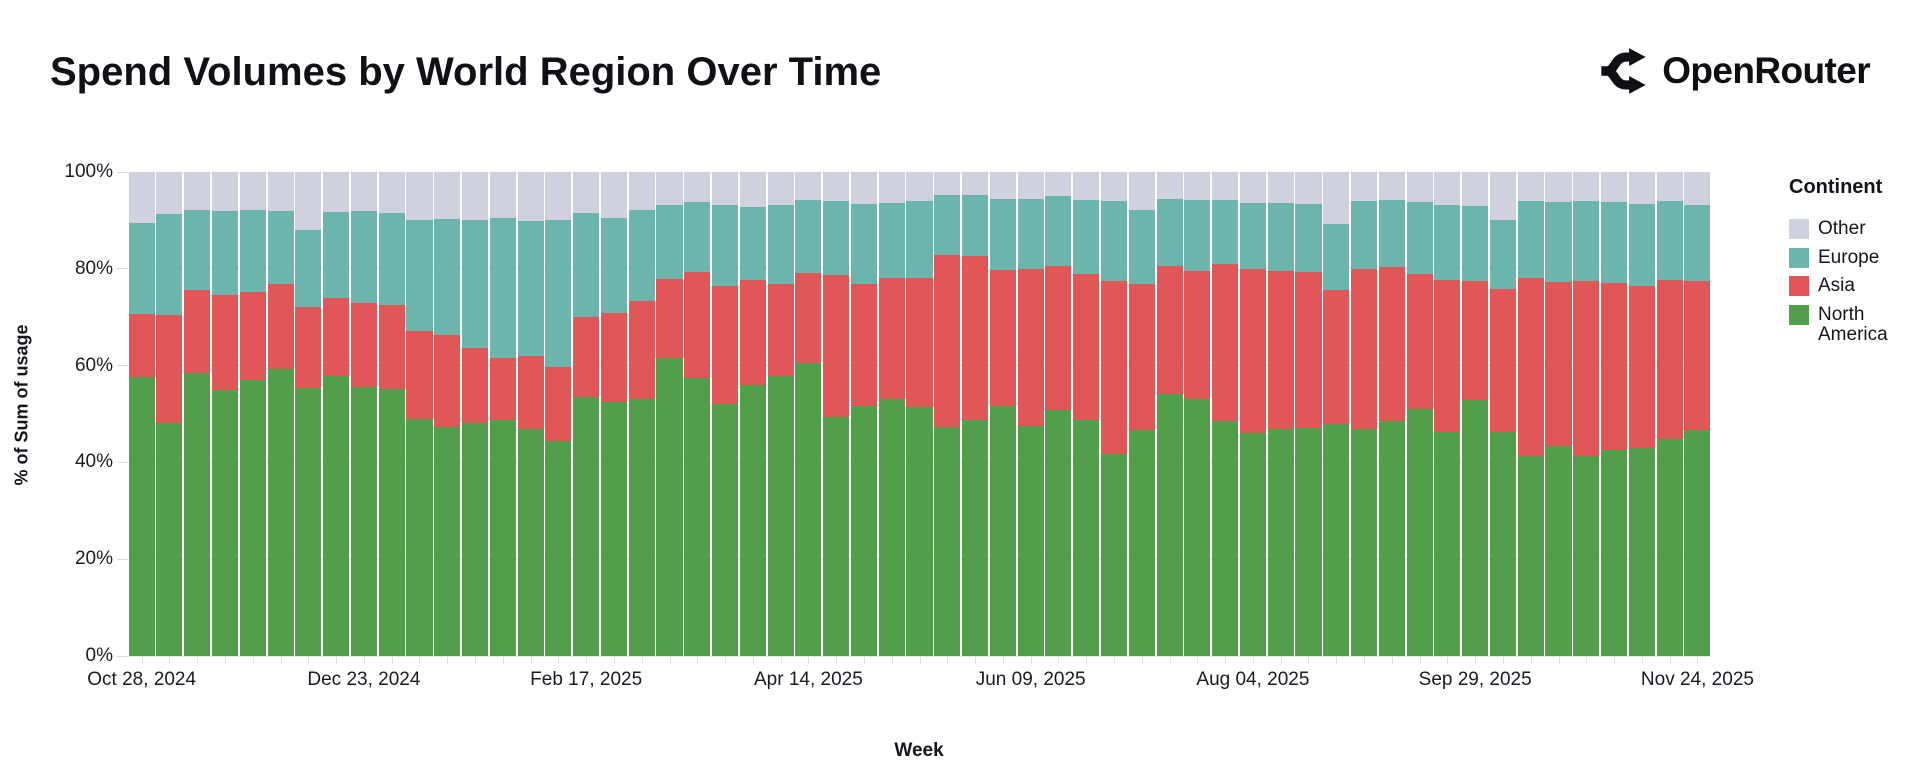  What do you see at coordinates (363, 414) in the screenshot?
I see `bar-week-Dec 23, 2024` at bounding box center [363, 414].